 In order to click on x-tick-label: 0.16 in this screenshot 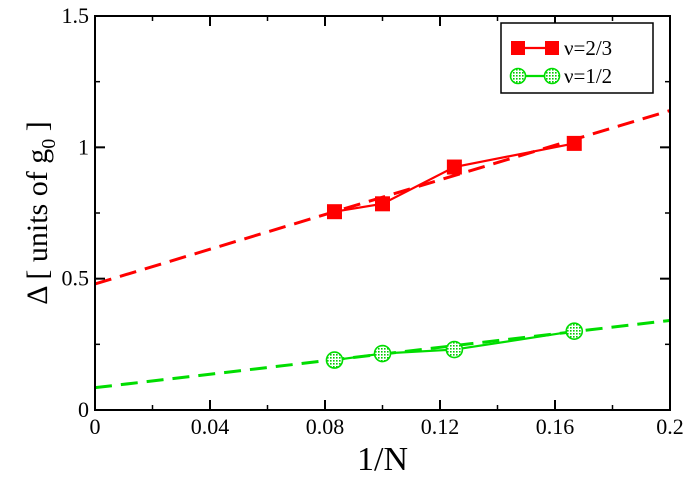, I will do `click(555, 426)`.